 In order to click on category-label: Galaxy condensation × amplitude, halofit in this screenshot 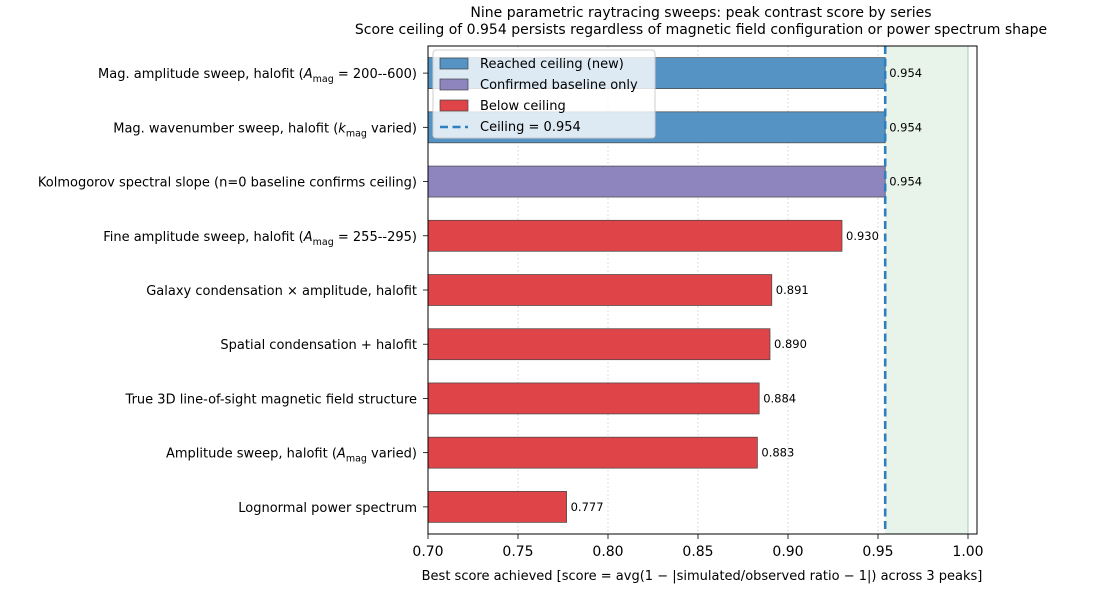, I will do `click(281, 291)`.